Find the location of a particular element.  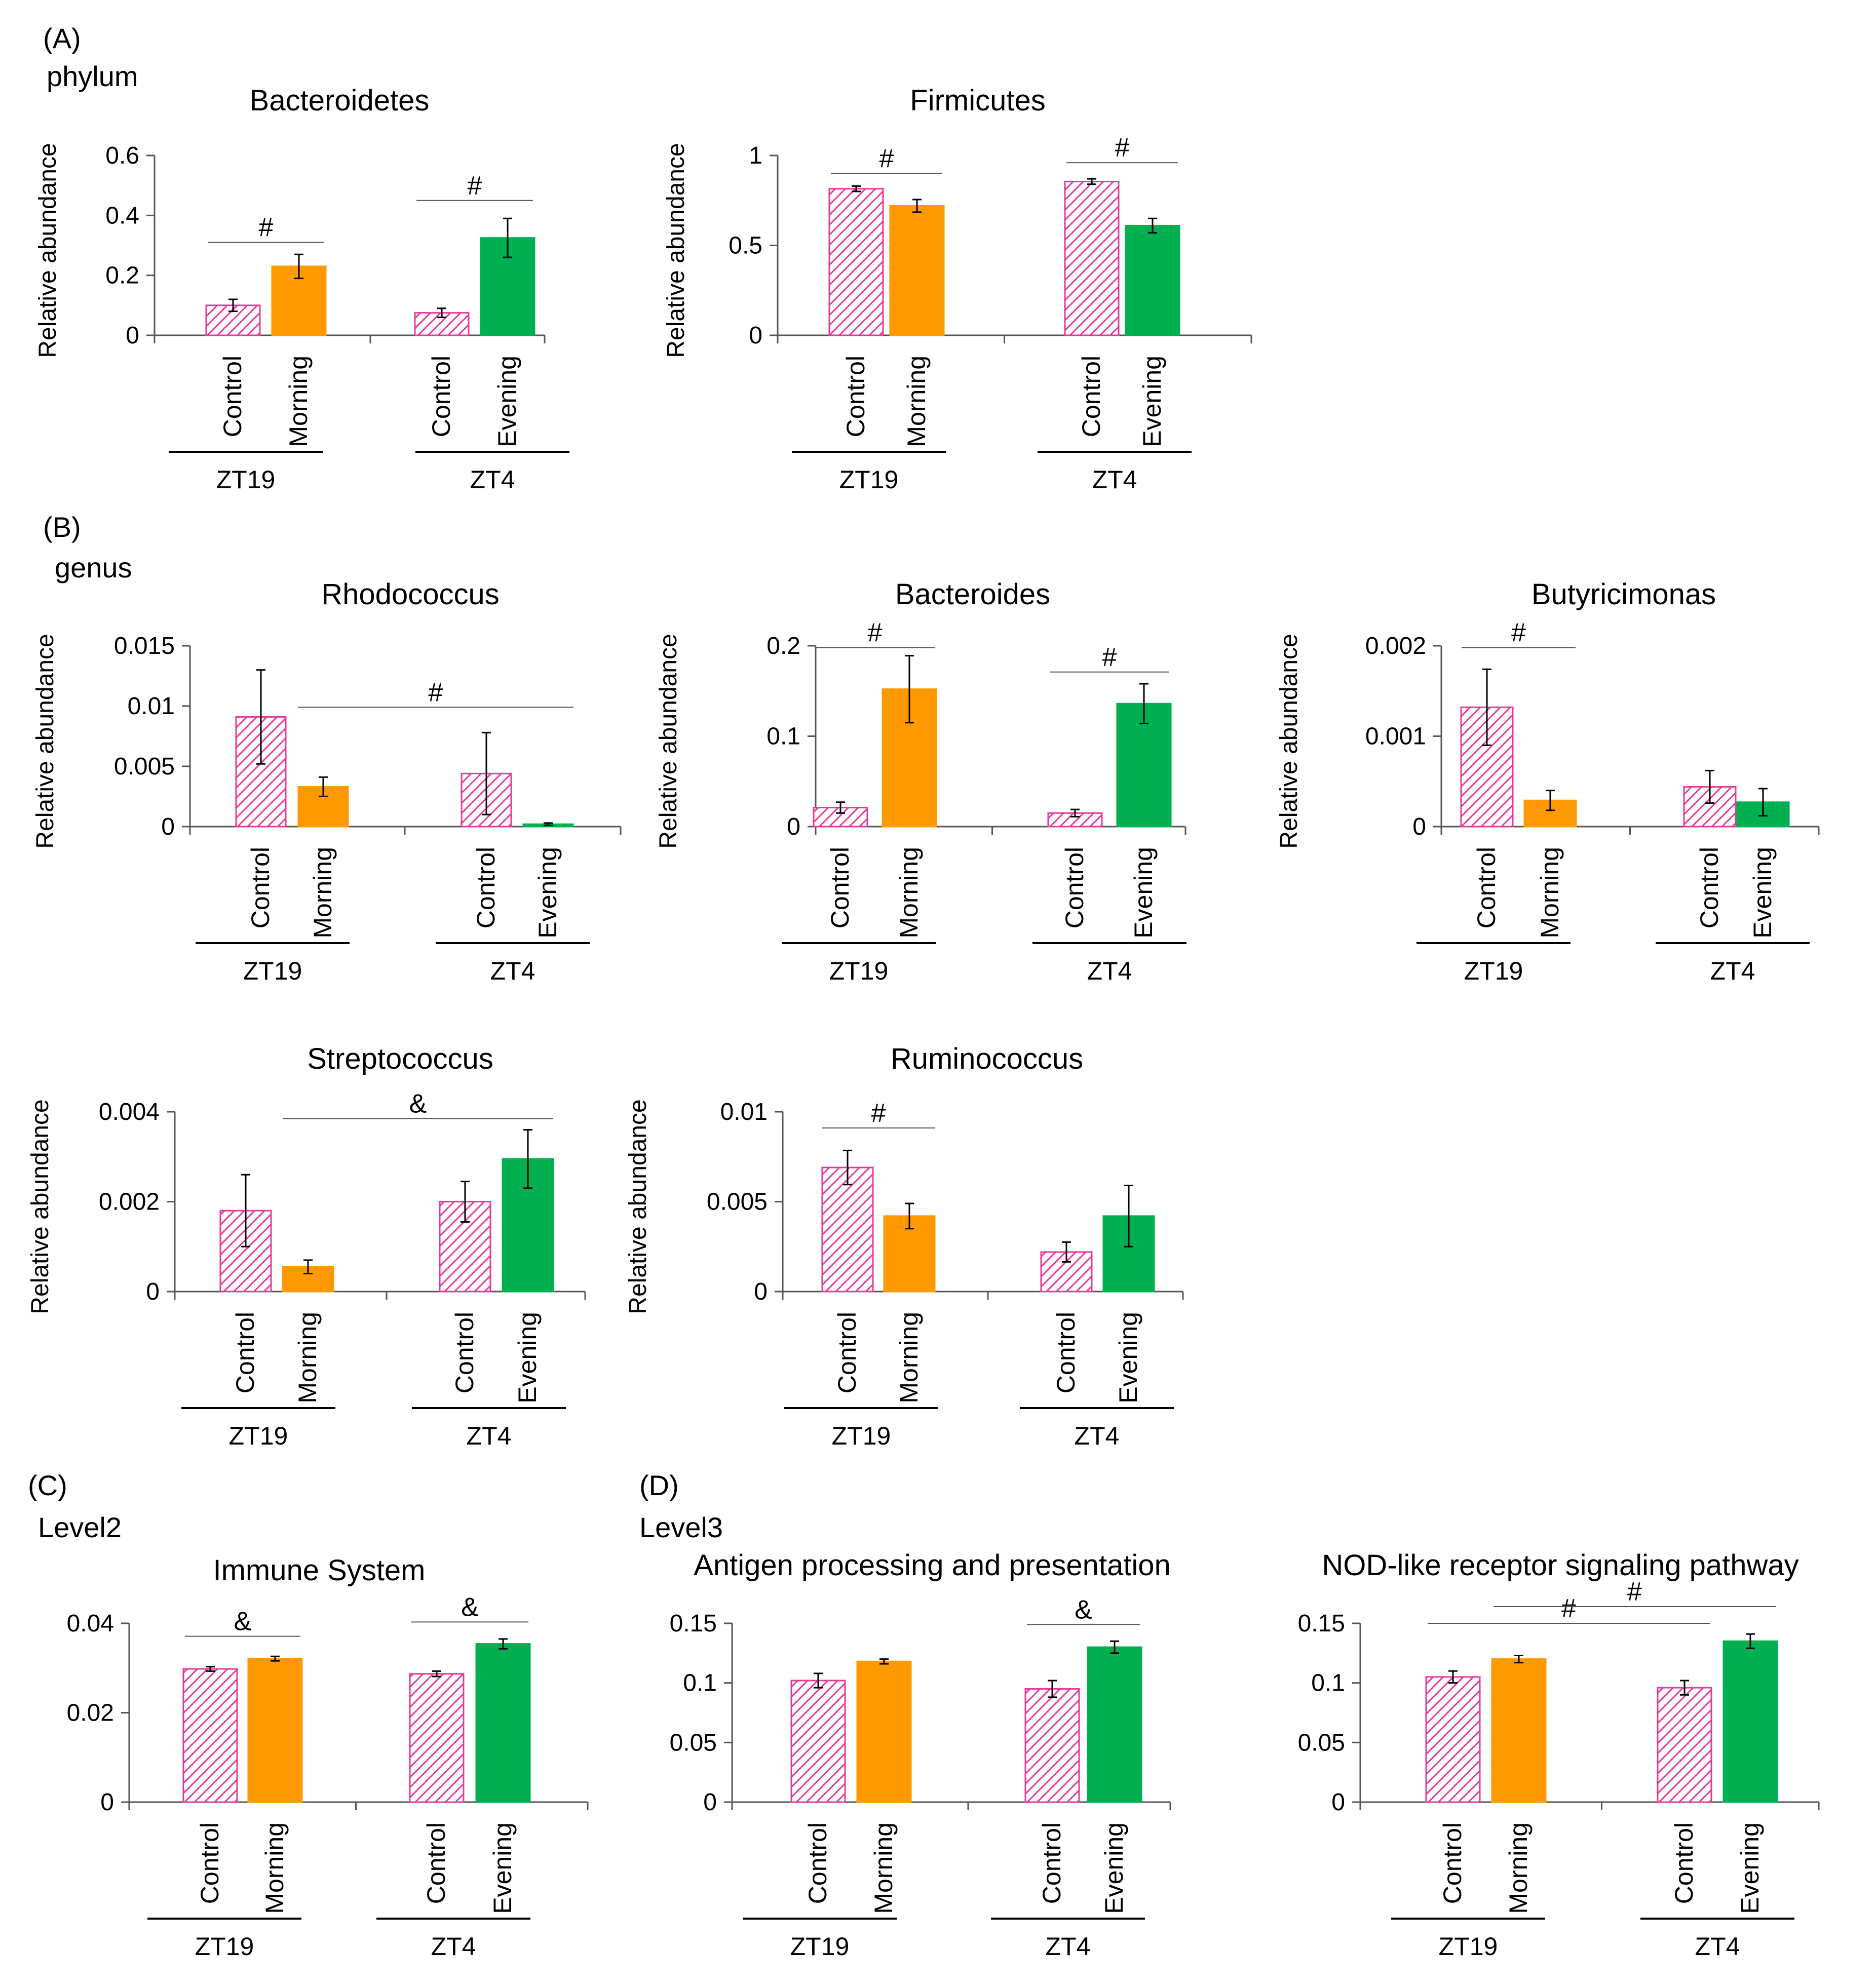

y-tick-label: 0.002 is located at coordinates (129, 1202).